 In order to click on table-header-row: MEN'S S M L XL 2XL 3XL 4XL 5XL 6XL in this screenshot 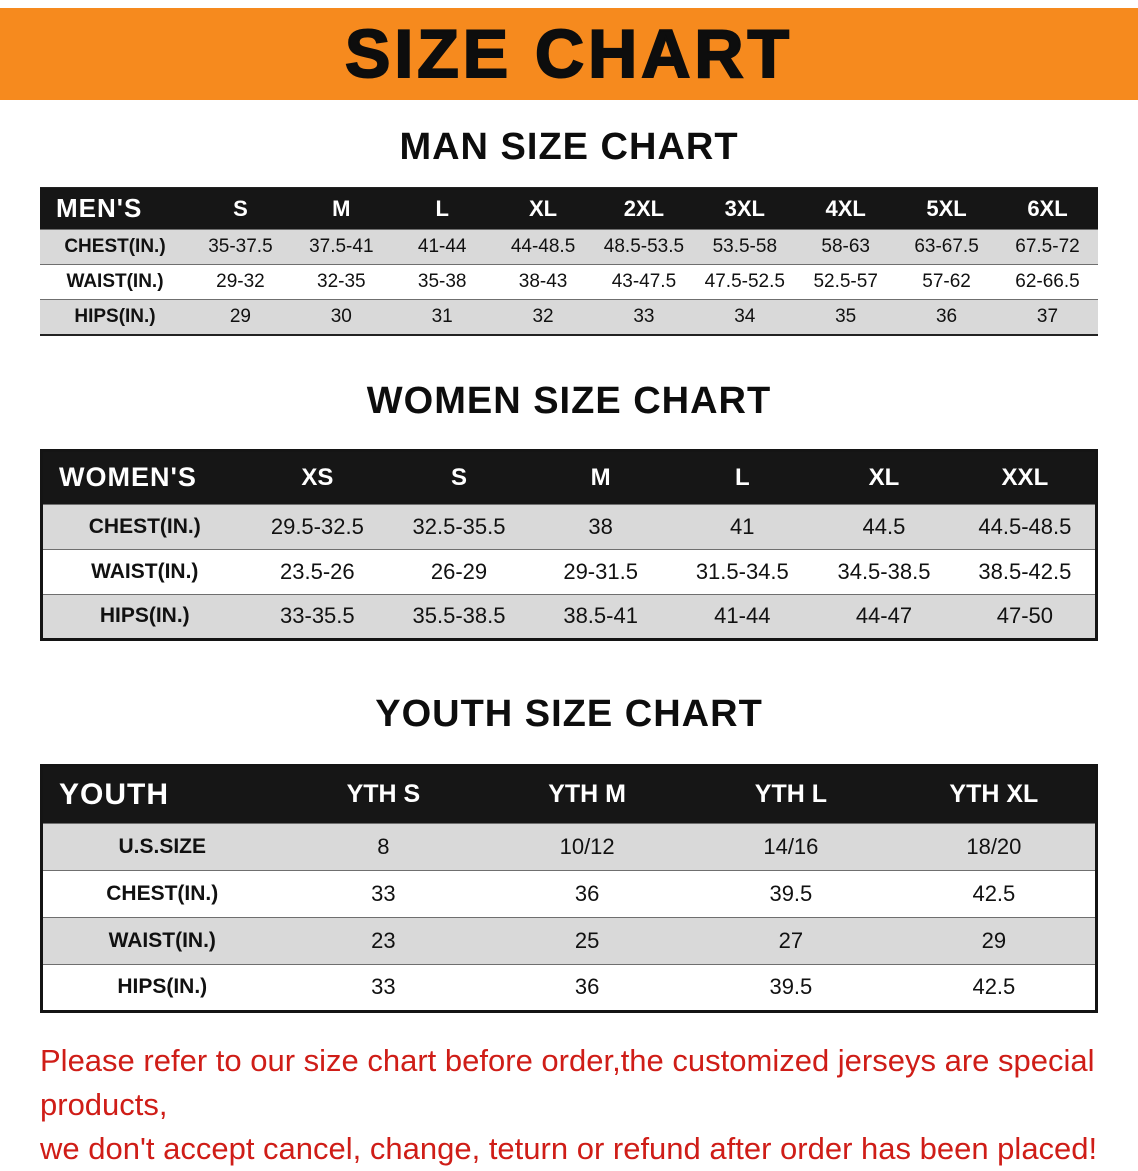, I will do `click(569, 208)`.